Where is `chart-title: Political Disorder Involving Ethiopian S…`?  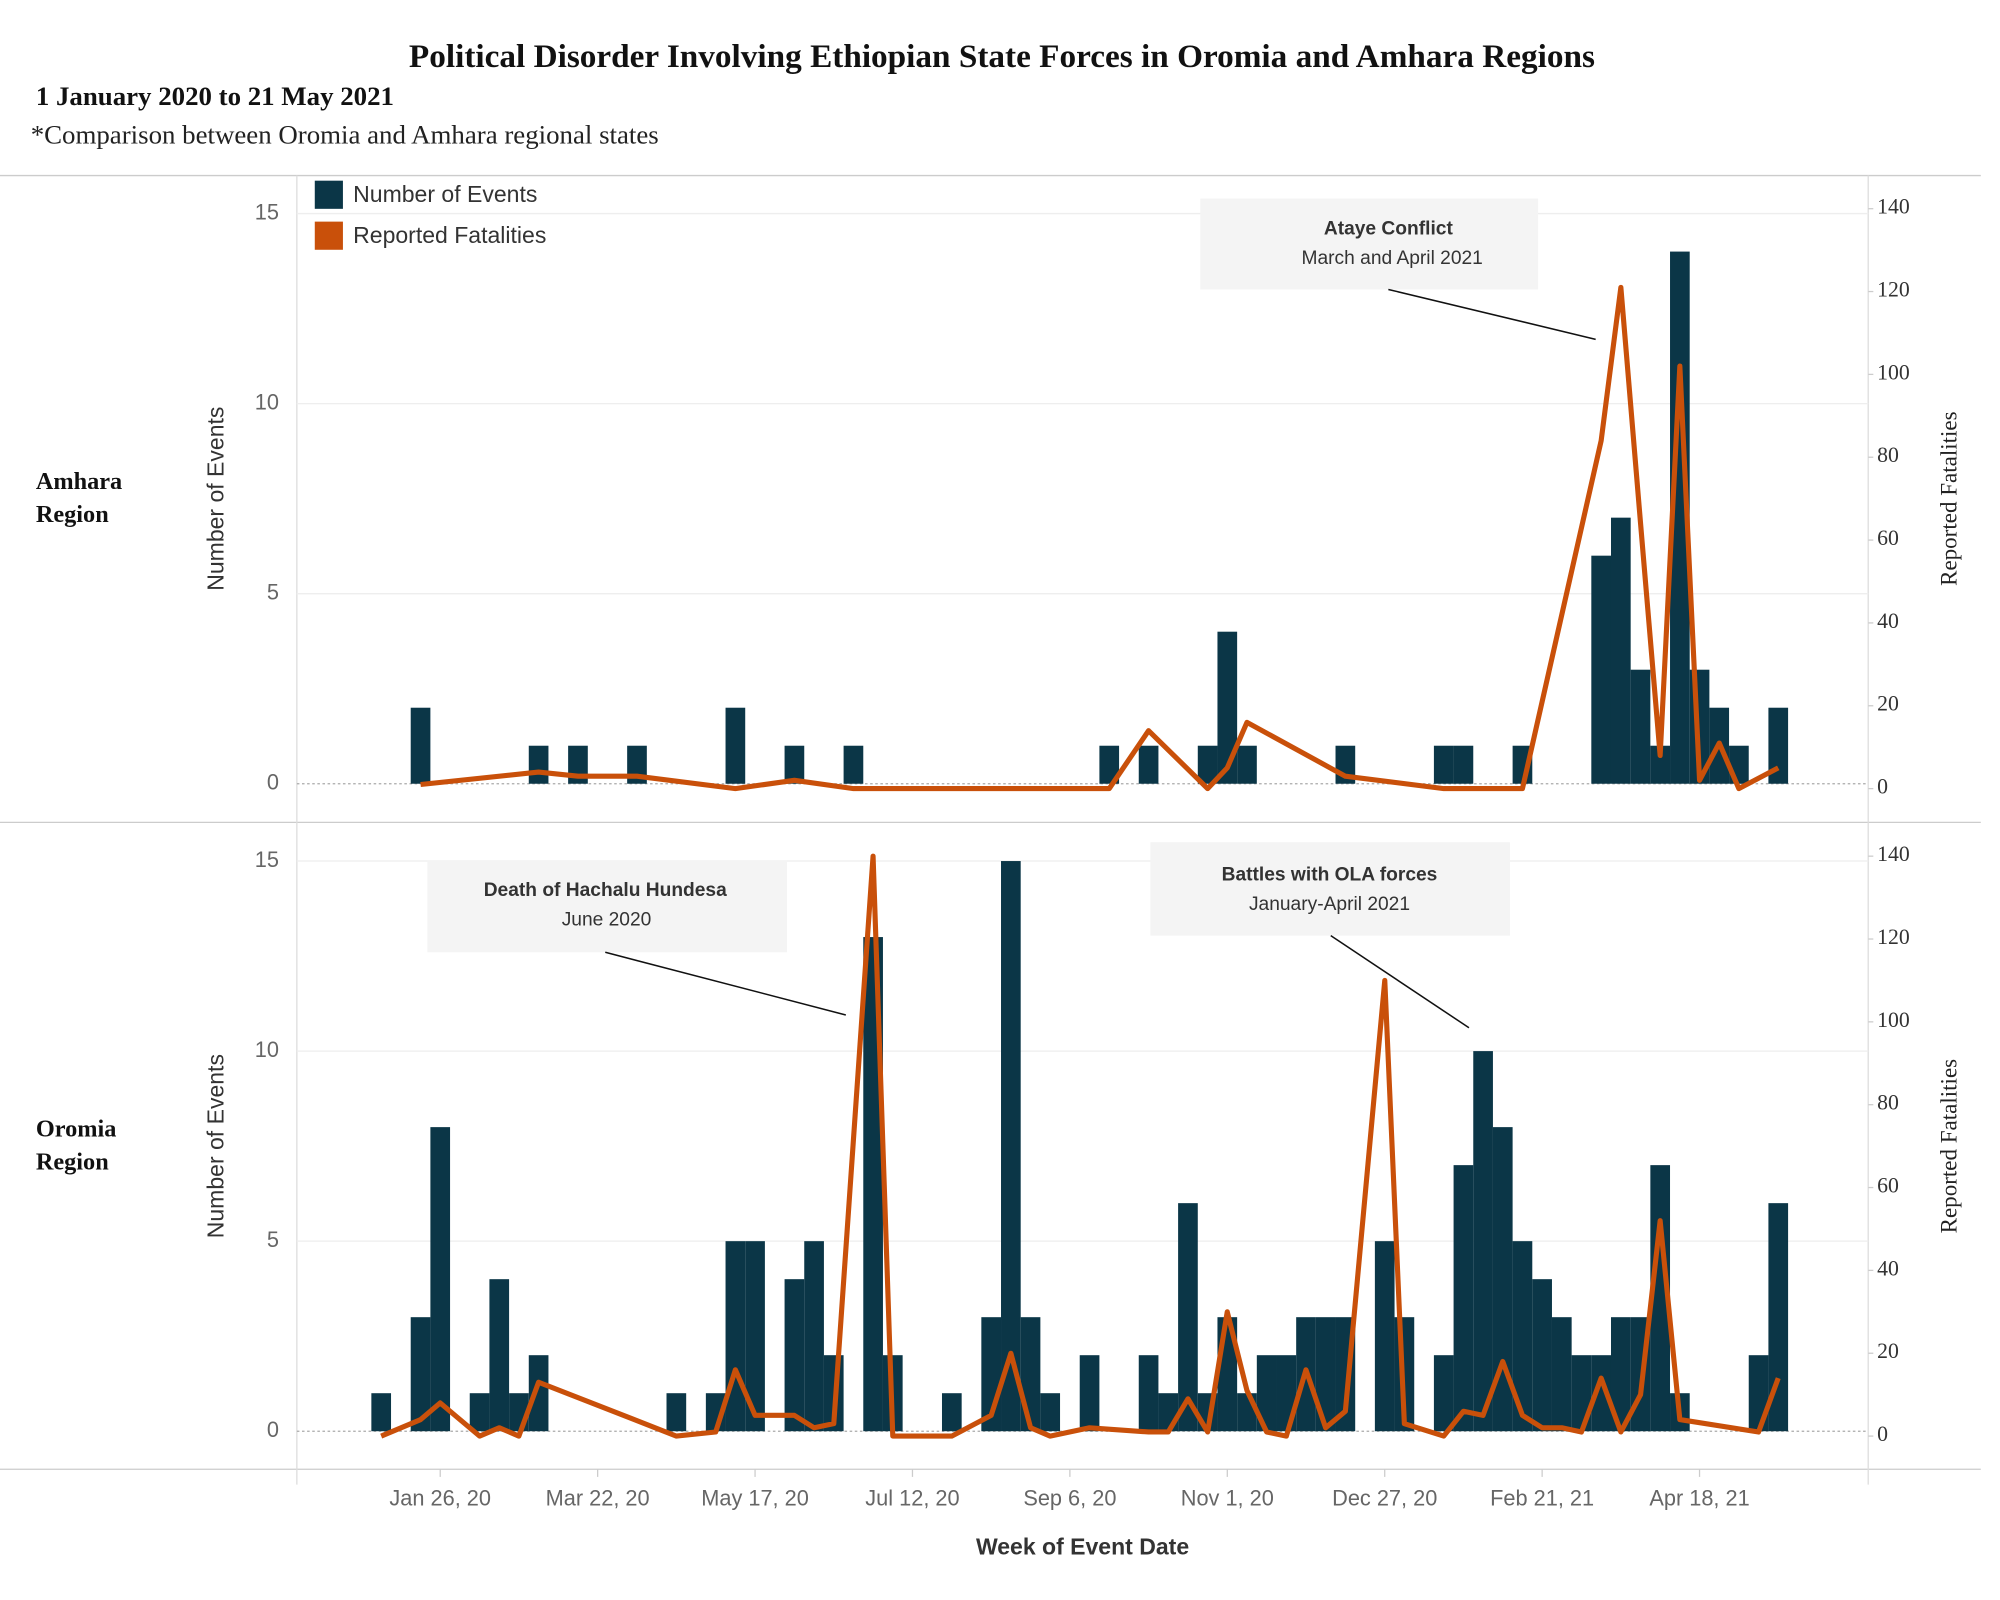 chart-title: Political Disorder Involving Ethiopian S… is located at coordinates (1002, 56).